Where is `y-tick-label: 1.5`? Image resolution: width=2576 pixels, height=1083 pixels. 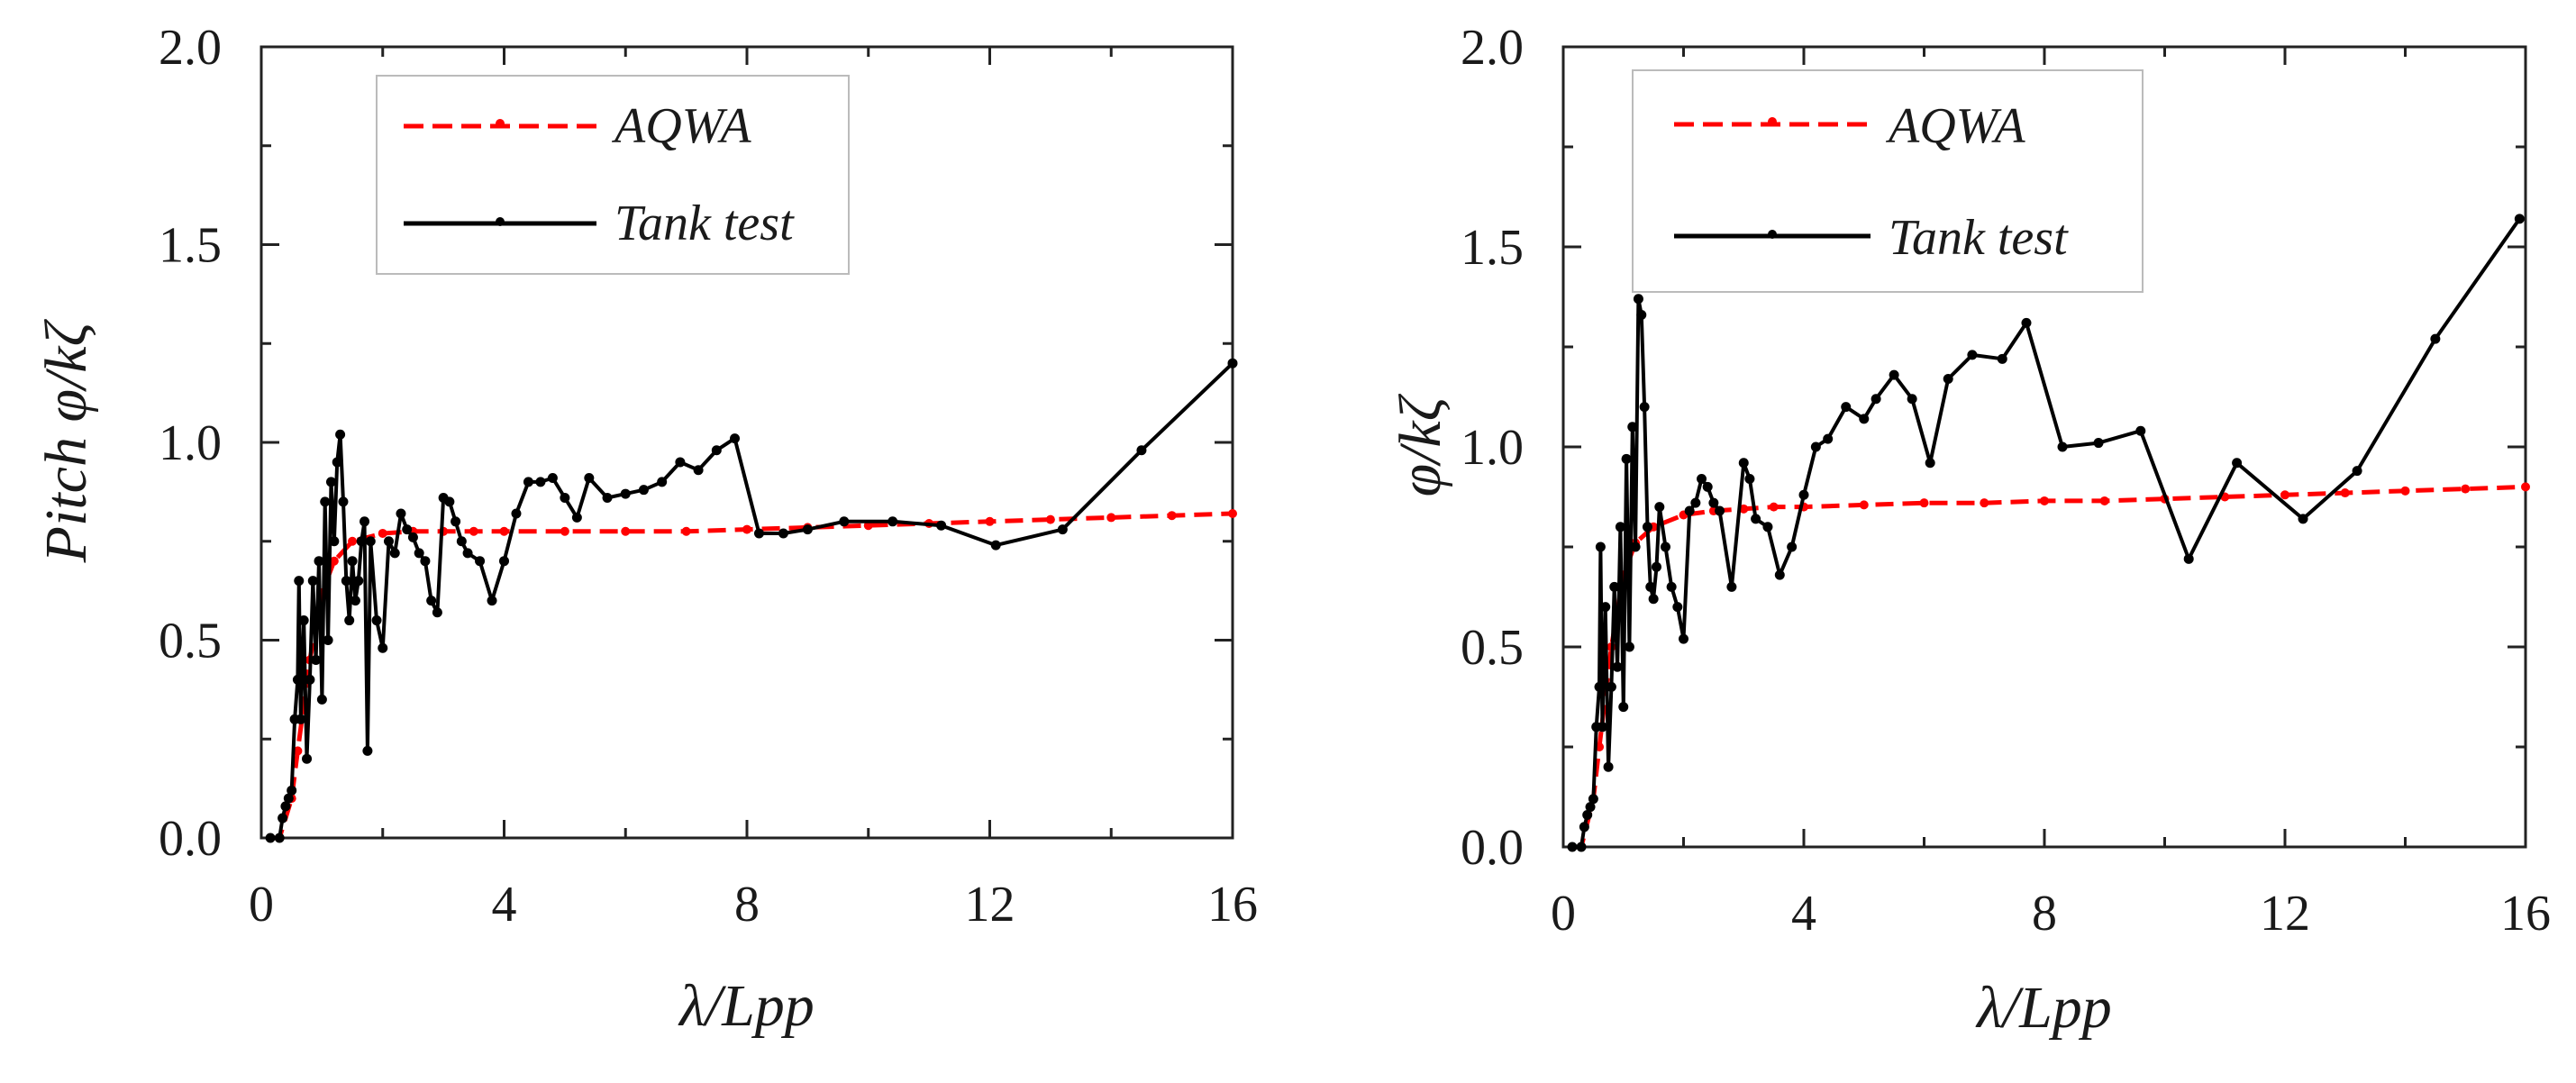 y-tick-label: 1.5 is located at coordinates (1492, 248).